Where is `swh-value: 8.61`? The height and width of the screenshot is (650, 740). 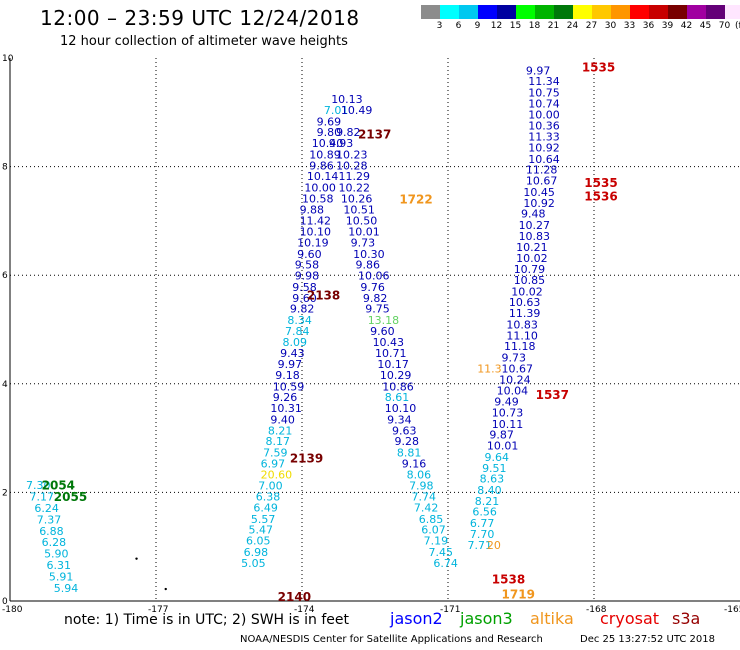 swh-value: 8.61 is located at coordinates (397, 397).